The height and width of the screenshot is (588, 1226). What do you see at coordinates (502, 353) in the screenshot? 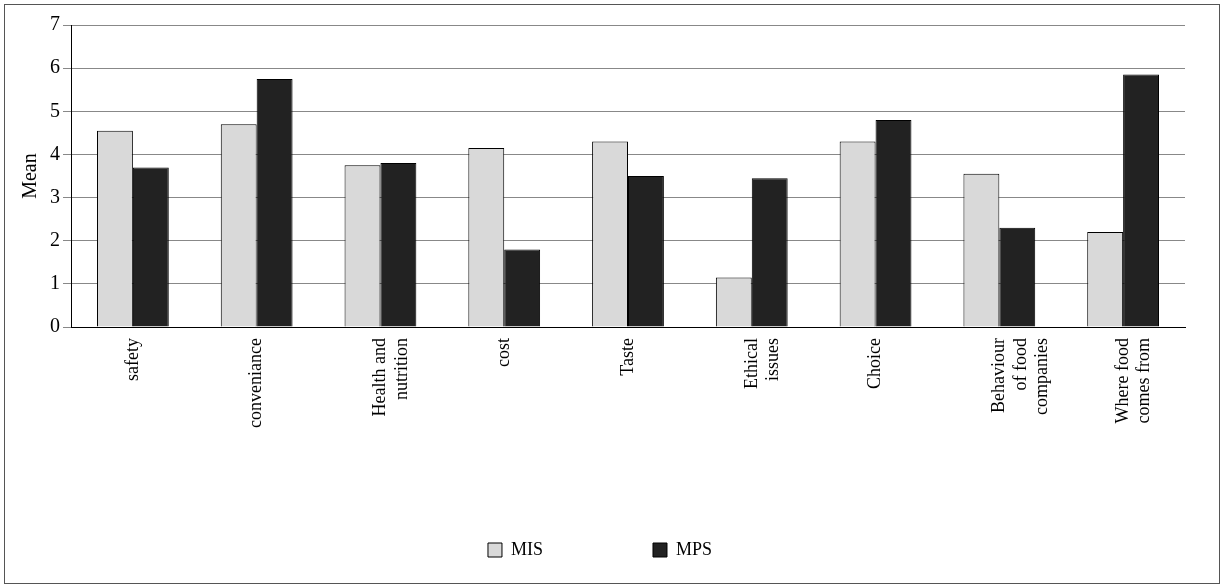
I see `x-tick-label: cost` at bounding box center [502, 353].